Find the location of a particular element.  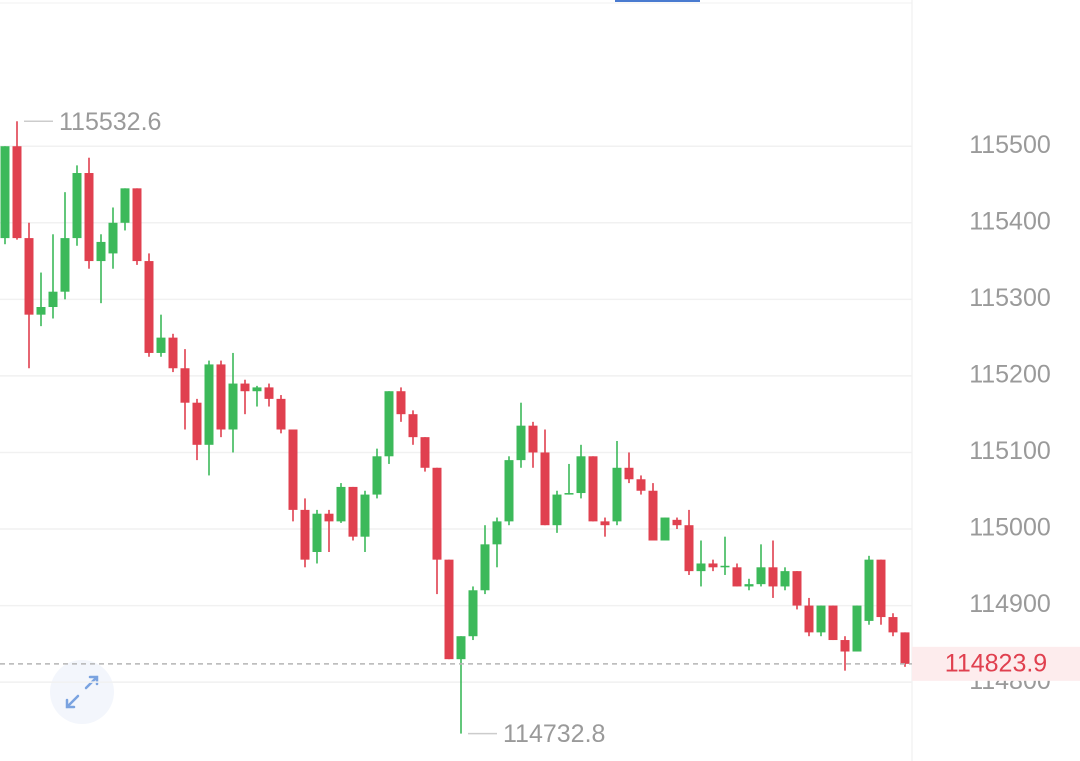

low-label: 114732.8 is located at coordinates (554, 734).